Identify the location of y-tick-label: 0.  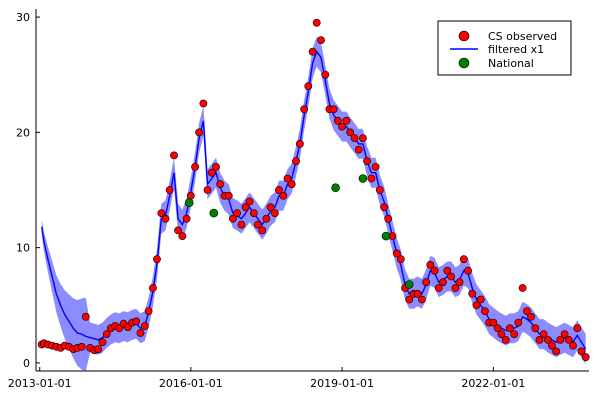
(26, 363).